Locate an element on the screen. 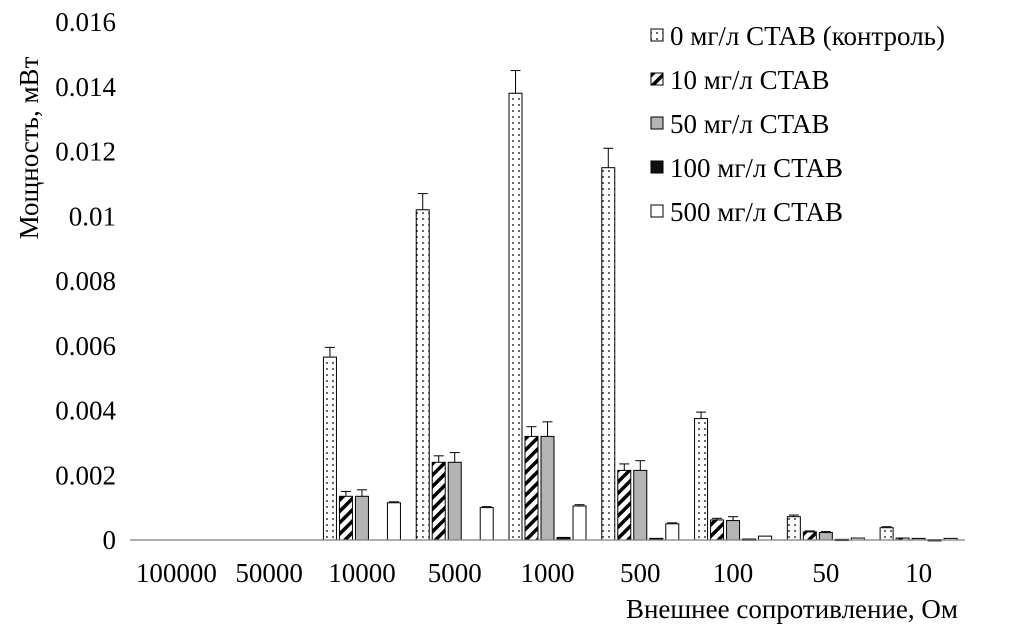 The height and width of the screenshot is (643, 1010). x-tick-label: 10000 is located at coordinates (362, 573).